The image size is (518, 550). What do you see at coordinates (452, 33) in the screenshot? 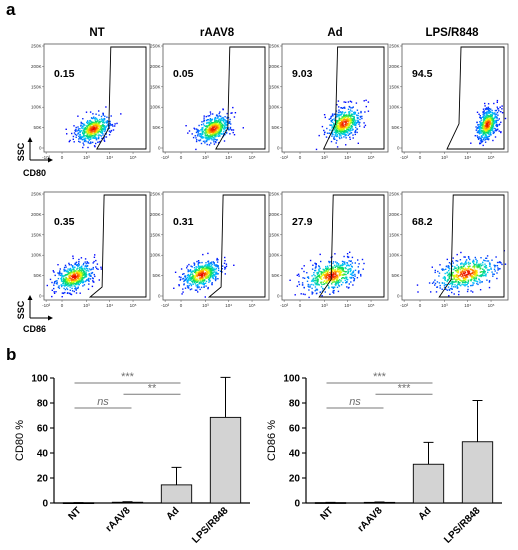
I see `condition-label-lps-r848: LPS/R848` at bounding box center [452, 33].